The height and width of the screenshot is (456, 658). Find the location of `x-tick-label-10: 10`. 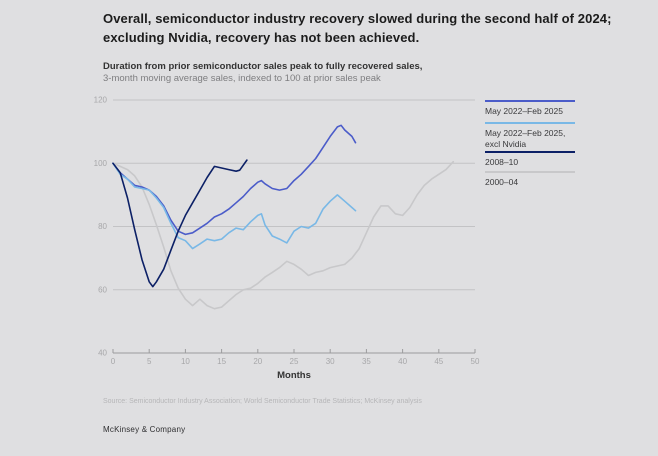

x-tick-label-10: 10 is located at coordinates (185, 361).